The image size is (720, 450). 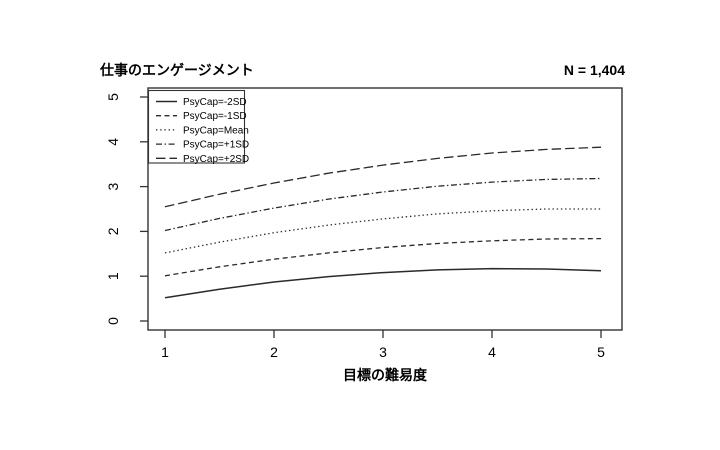 I want to click on x-tick-label: 3, so click(x=383, y=352).